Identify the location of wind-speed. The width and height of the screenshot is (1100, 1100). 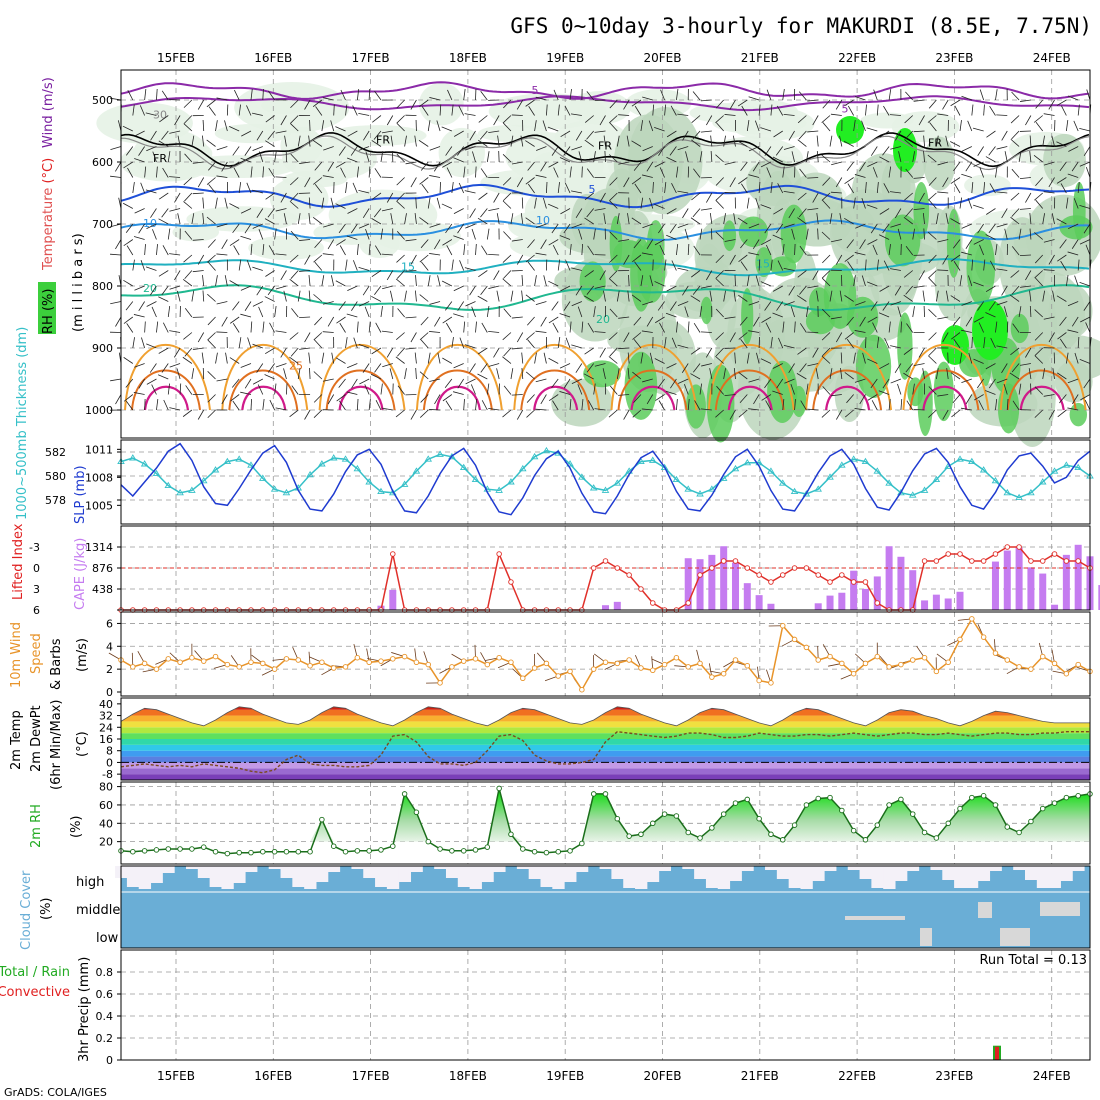
(605, 654).